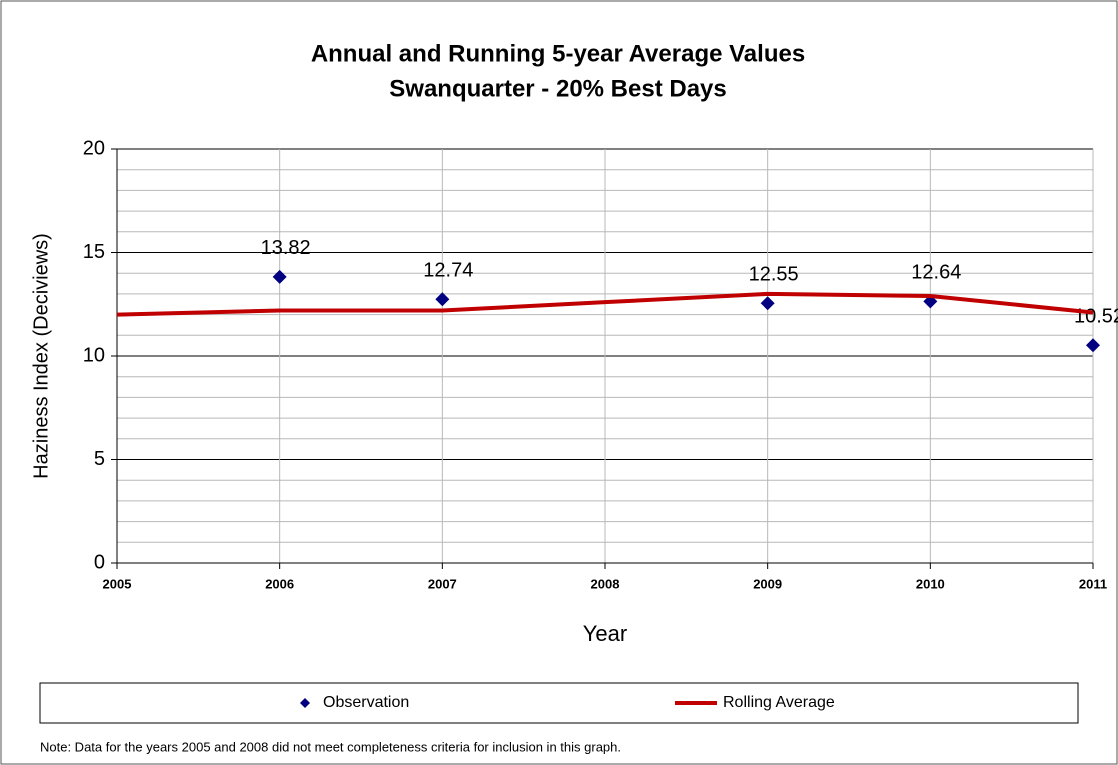 The image size is (1118, 765). Describe the element at coordinates (94, 252) in the screenshot. I see `y-tick-label: 15` at that location.